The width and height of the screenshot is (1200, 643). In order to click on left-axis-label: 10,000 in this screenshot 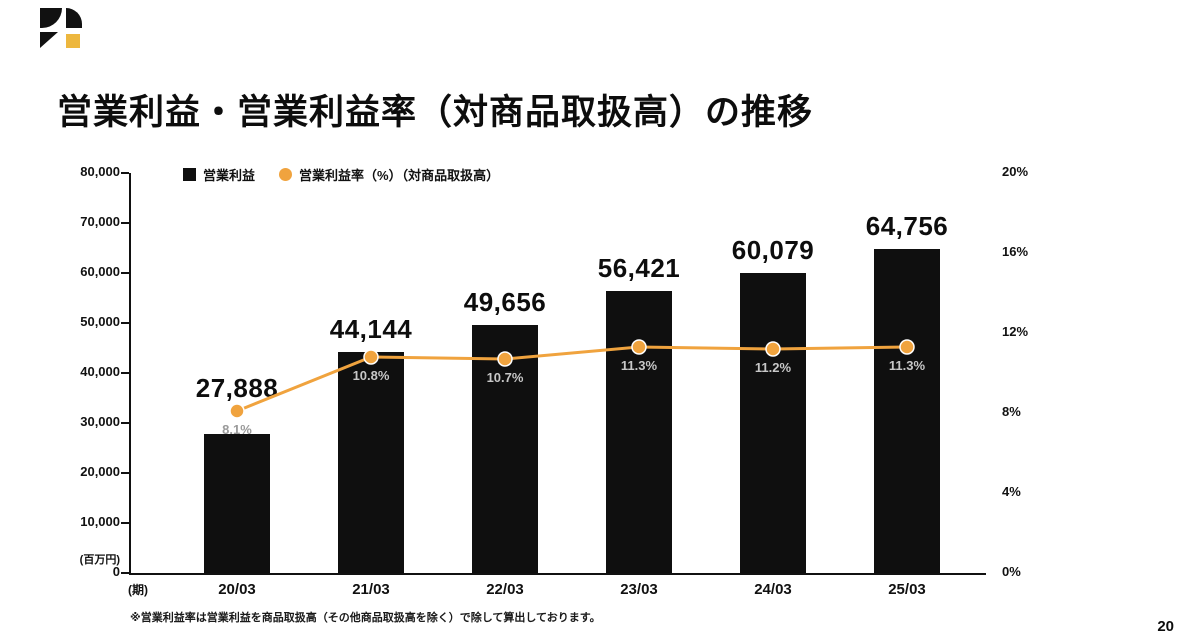, I will do `click(100, 521)`.